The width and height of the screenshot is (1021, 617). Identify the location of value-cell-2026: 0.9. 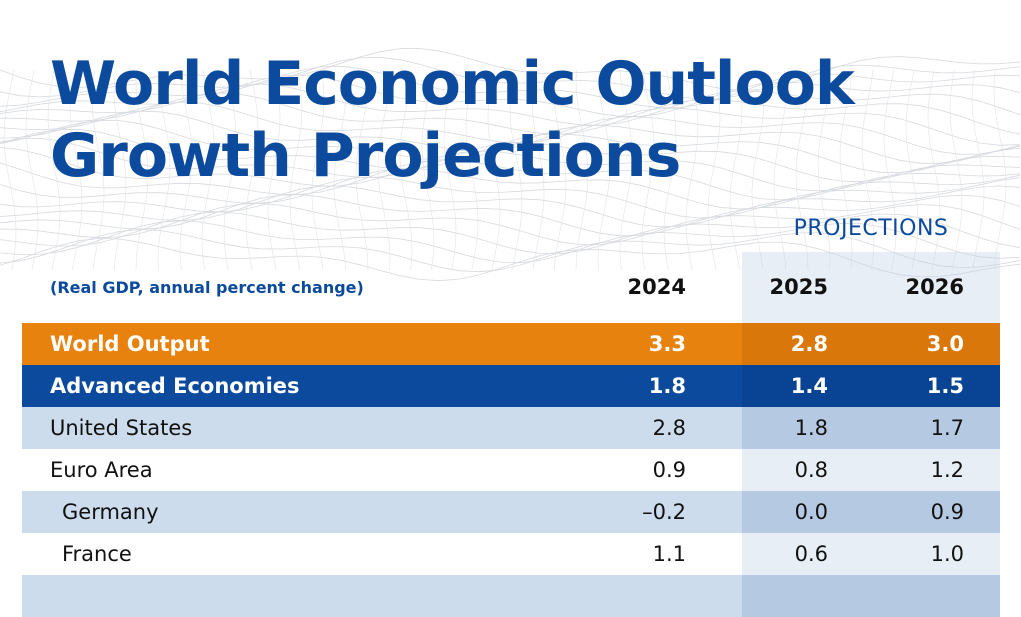
(947, 512).